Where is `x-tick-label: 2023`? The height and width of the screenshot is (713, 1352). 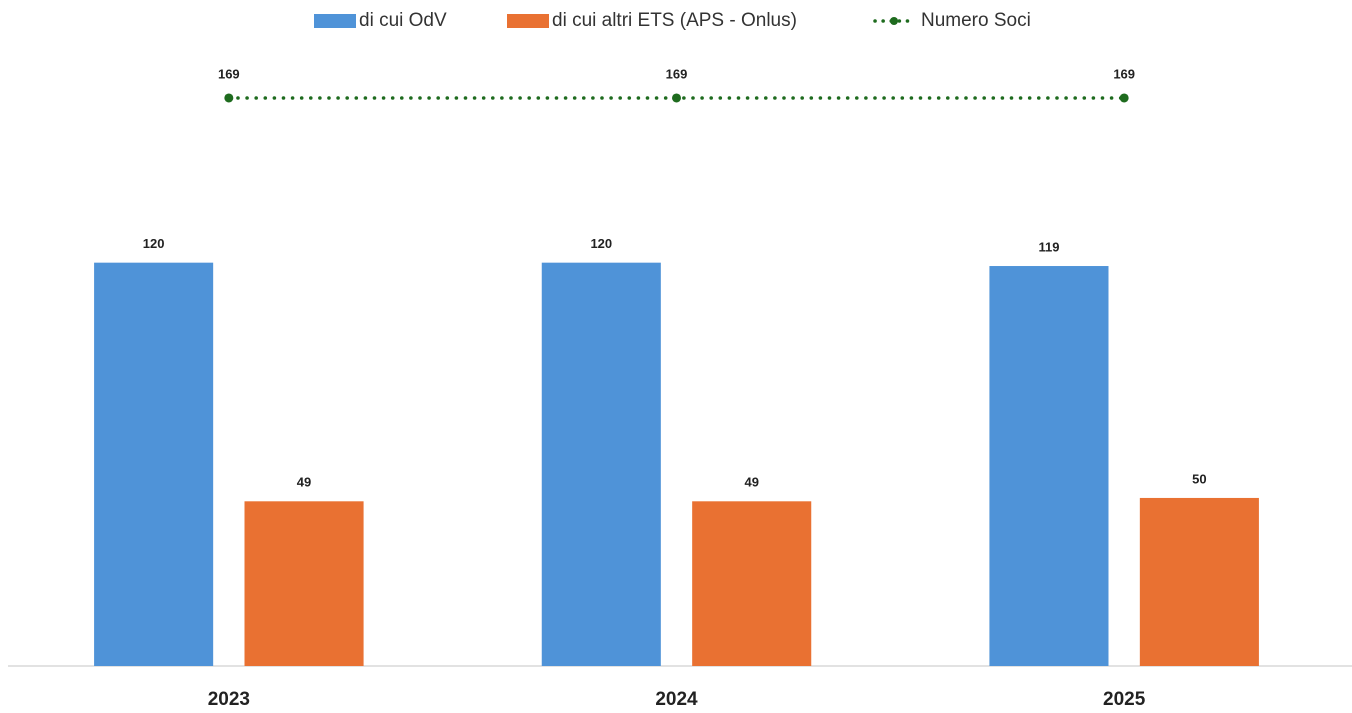
x-tick-label: 2023 is located at coordinates (229, 699).